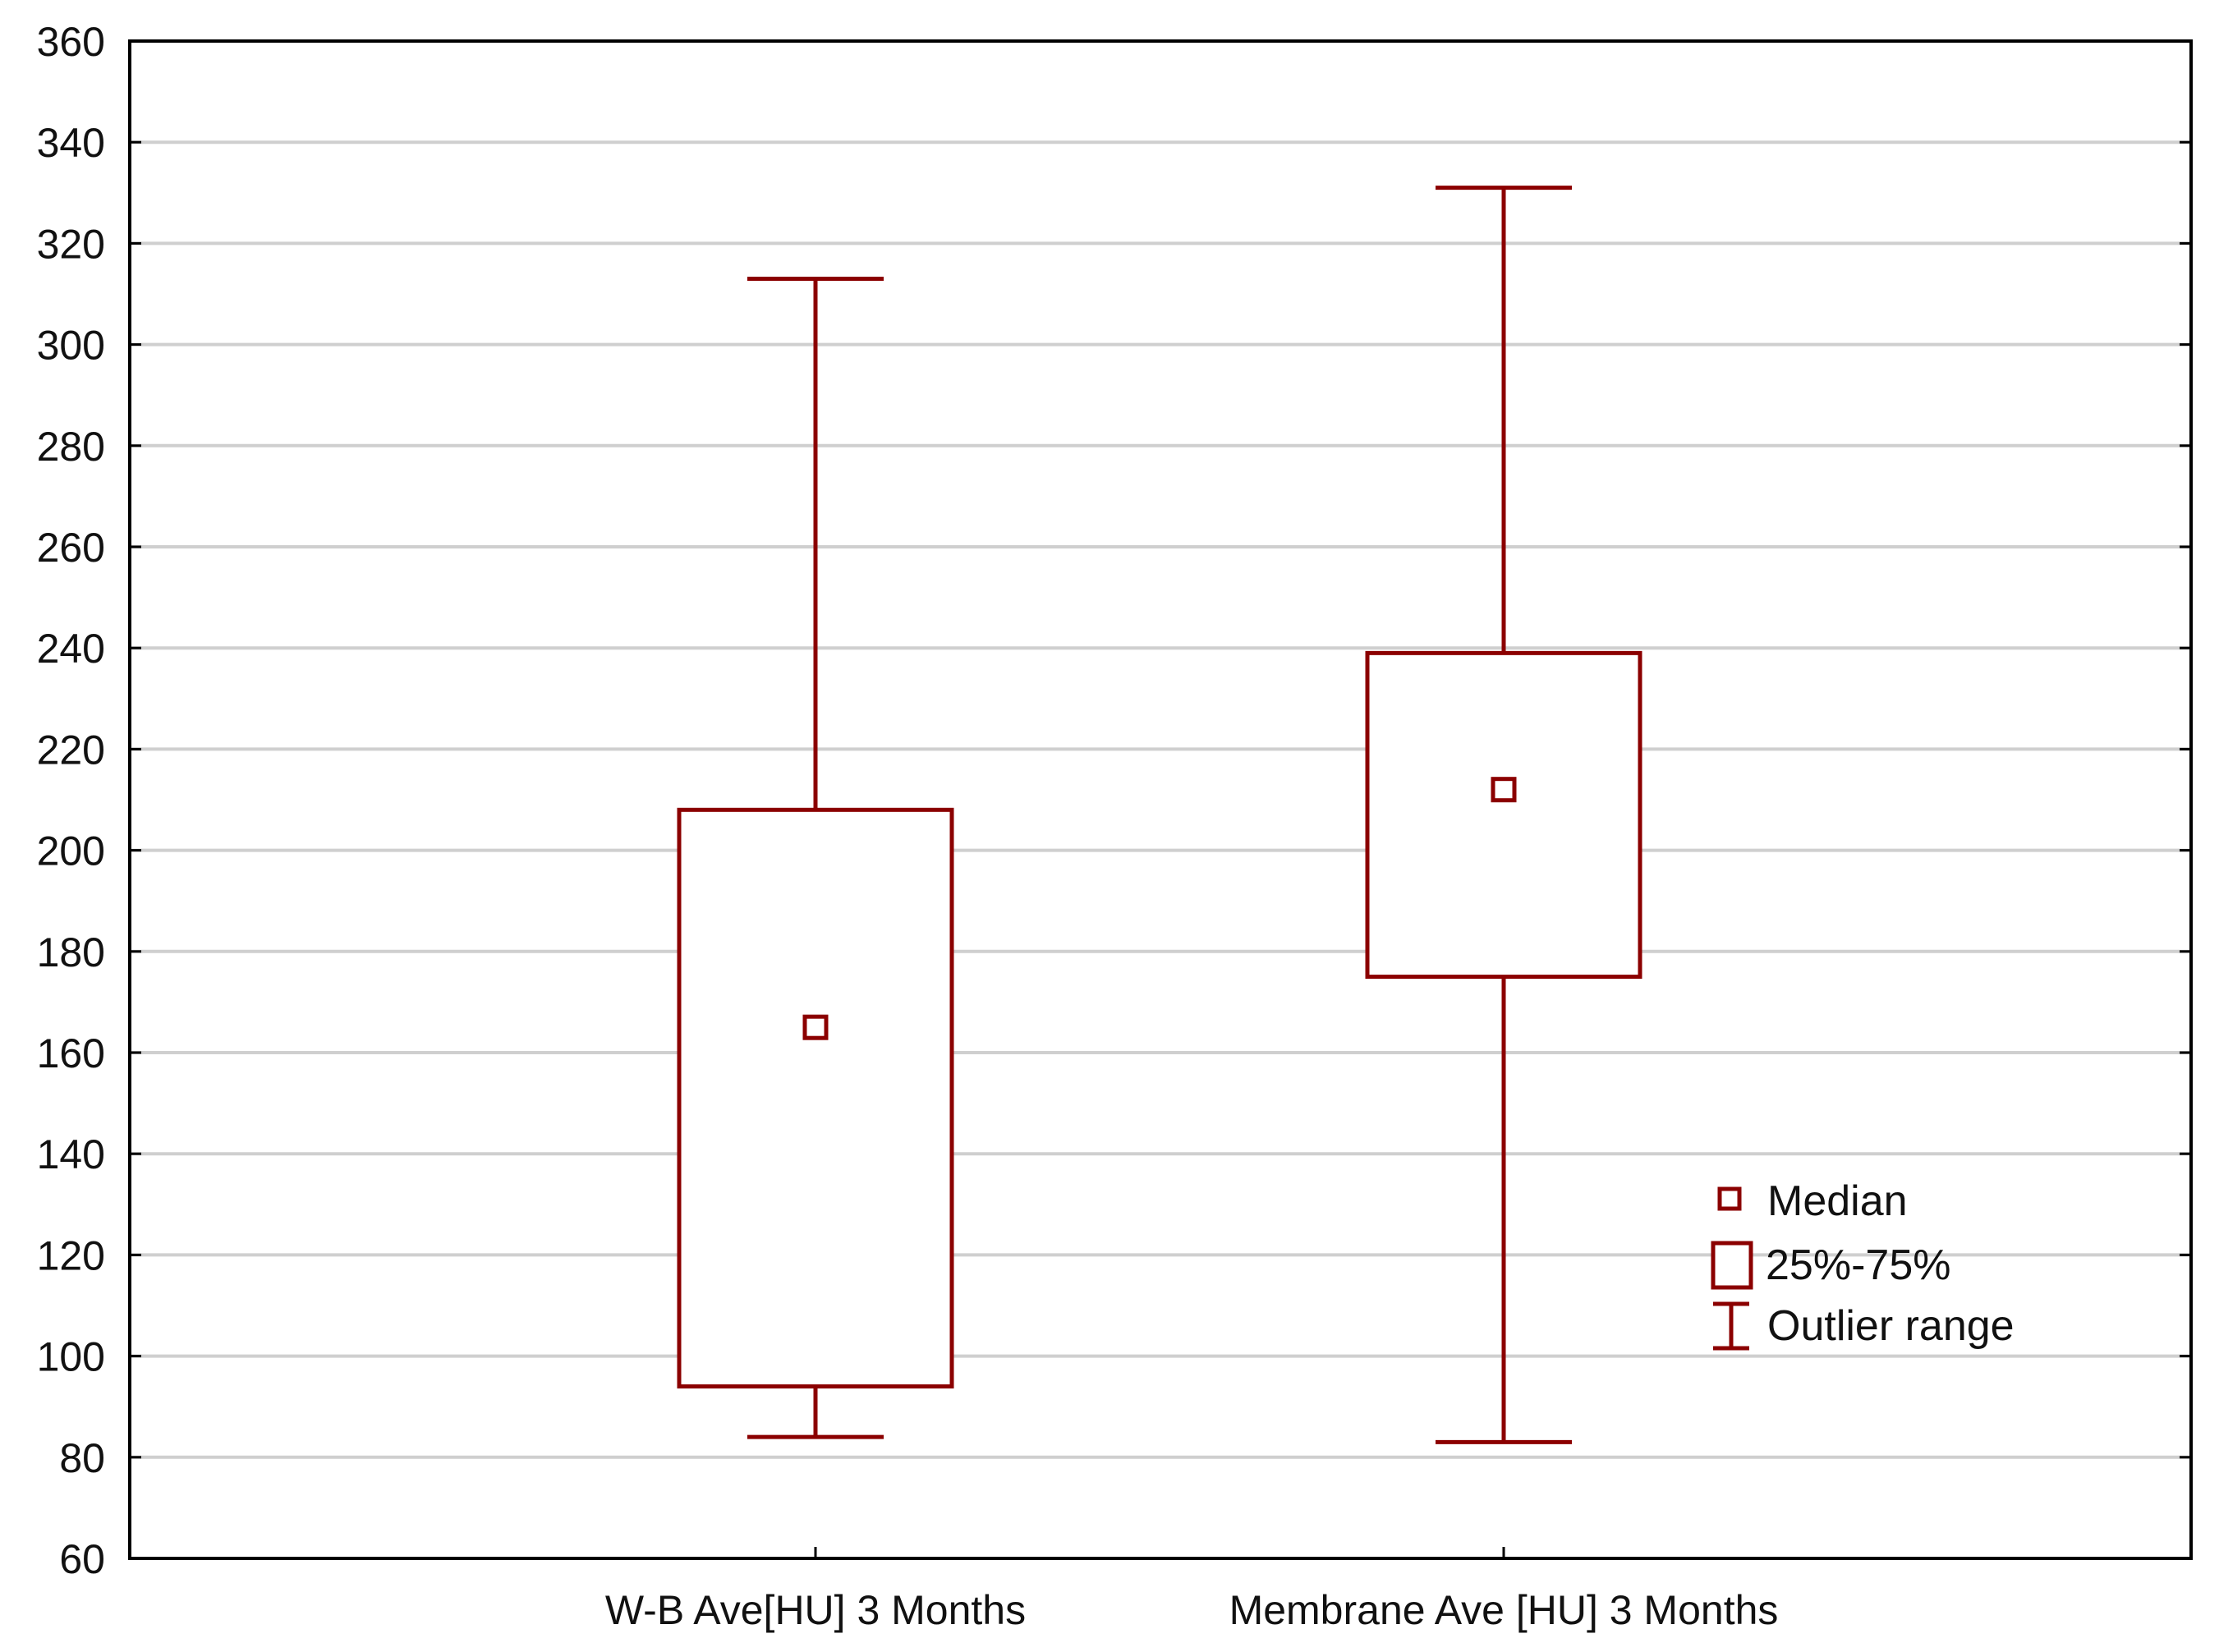  I want to click on legend: Median 25%-75% Outlier range, so click(1863, 1264).